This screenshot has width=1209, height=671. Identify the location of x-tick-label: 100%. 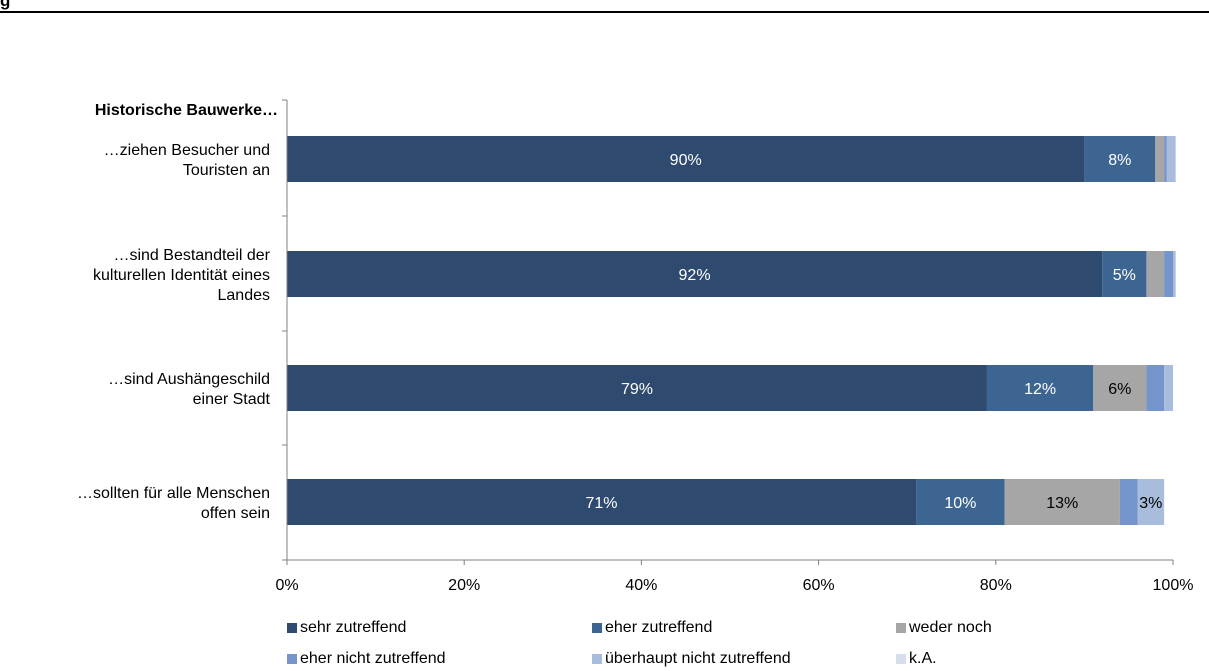
(1173, 585).